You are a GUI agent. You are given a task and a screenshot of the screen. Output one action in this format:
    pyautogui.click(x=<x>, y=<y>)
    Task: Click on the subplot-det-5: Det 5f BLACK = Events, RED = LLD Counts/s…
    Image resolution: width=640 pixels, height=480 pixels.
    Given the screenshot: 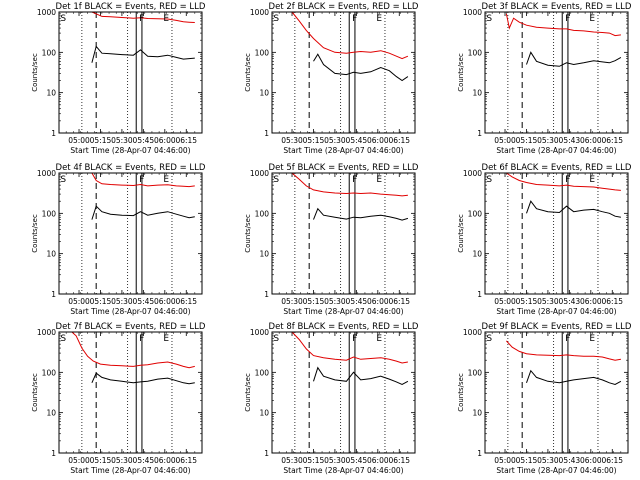 What is the action you would take?
    pyautogui.click(x=331, y=239)
    